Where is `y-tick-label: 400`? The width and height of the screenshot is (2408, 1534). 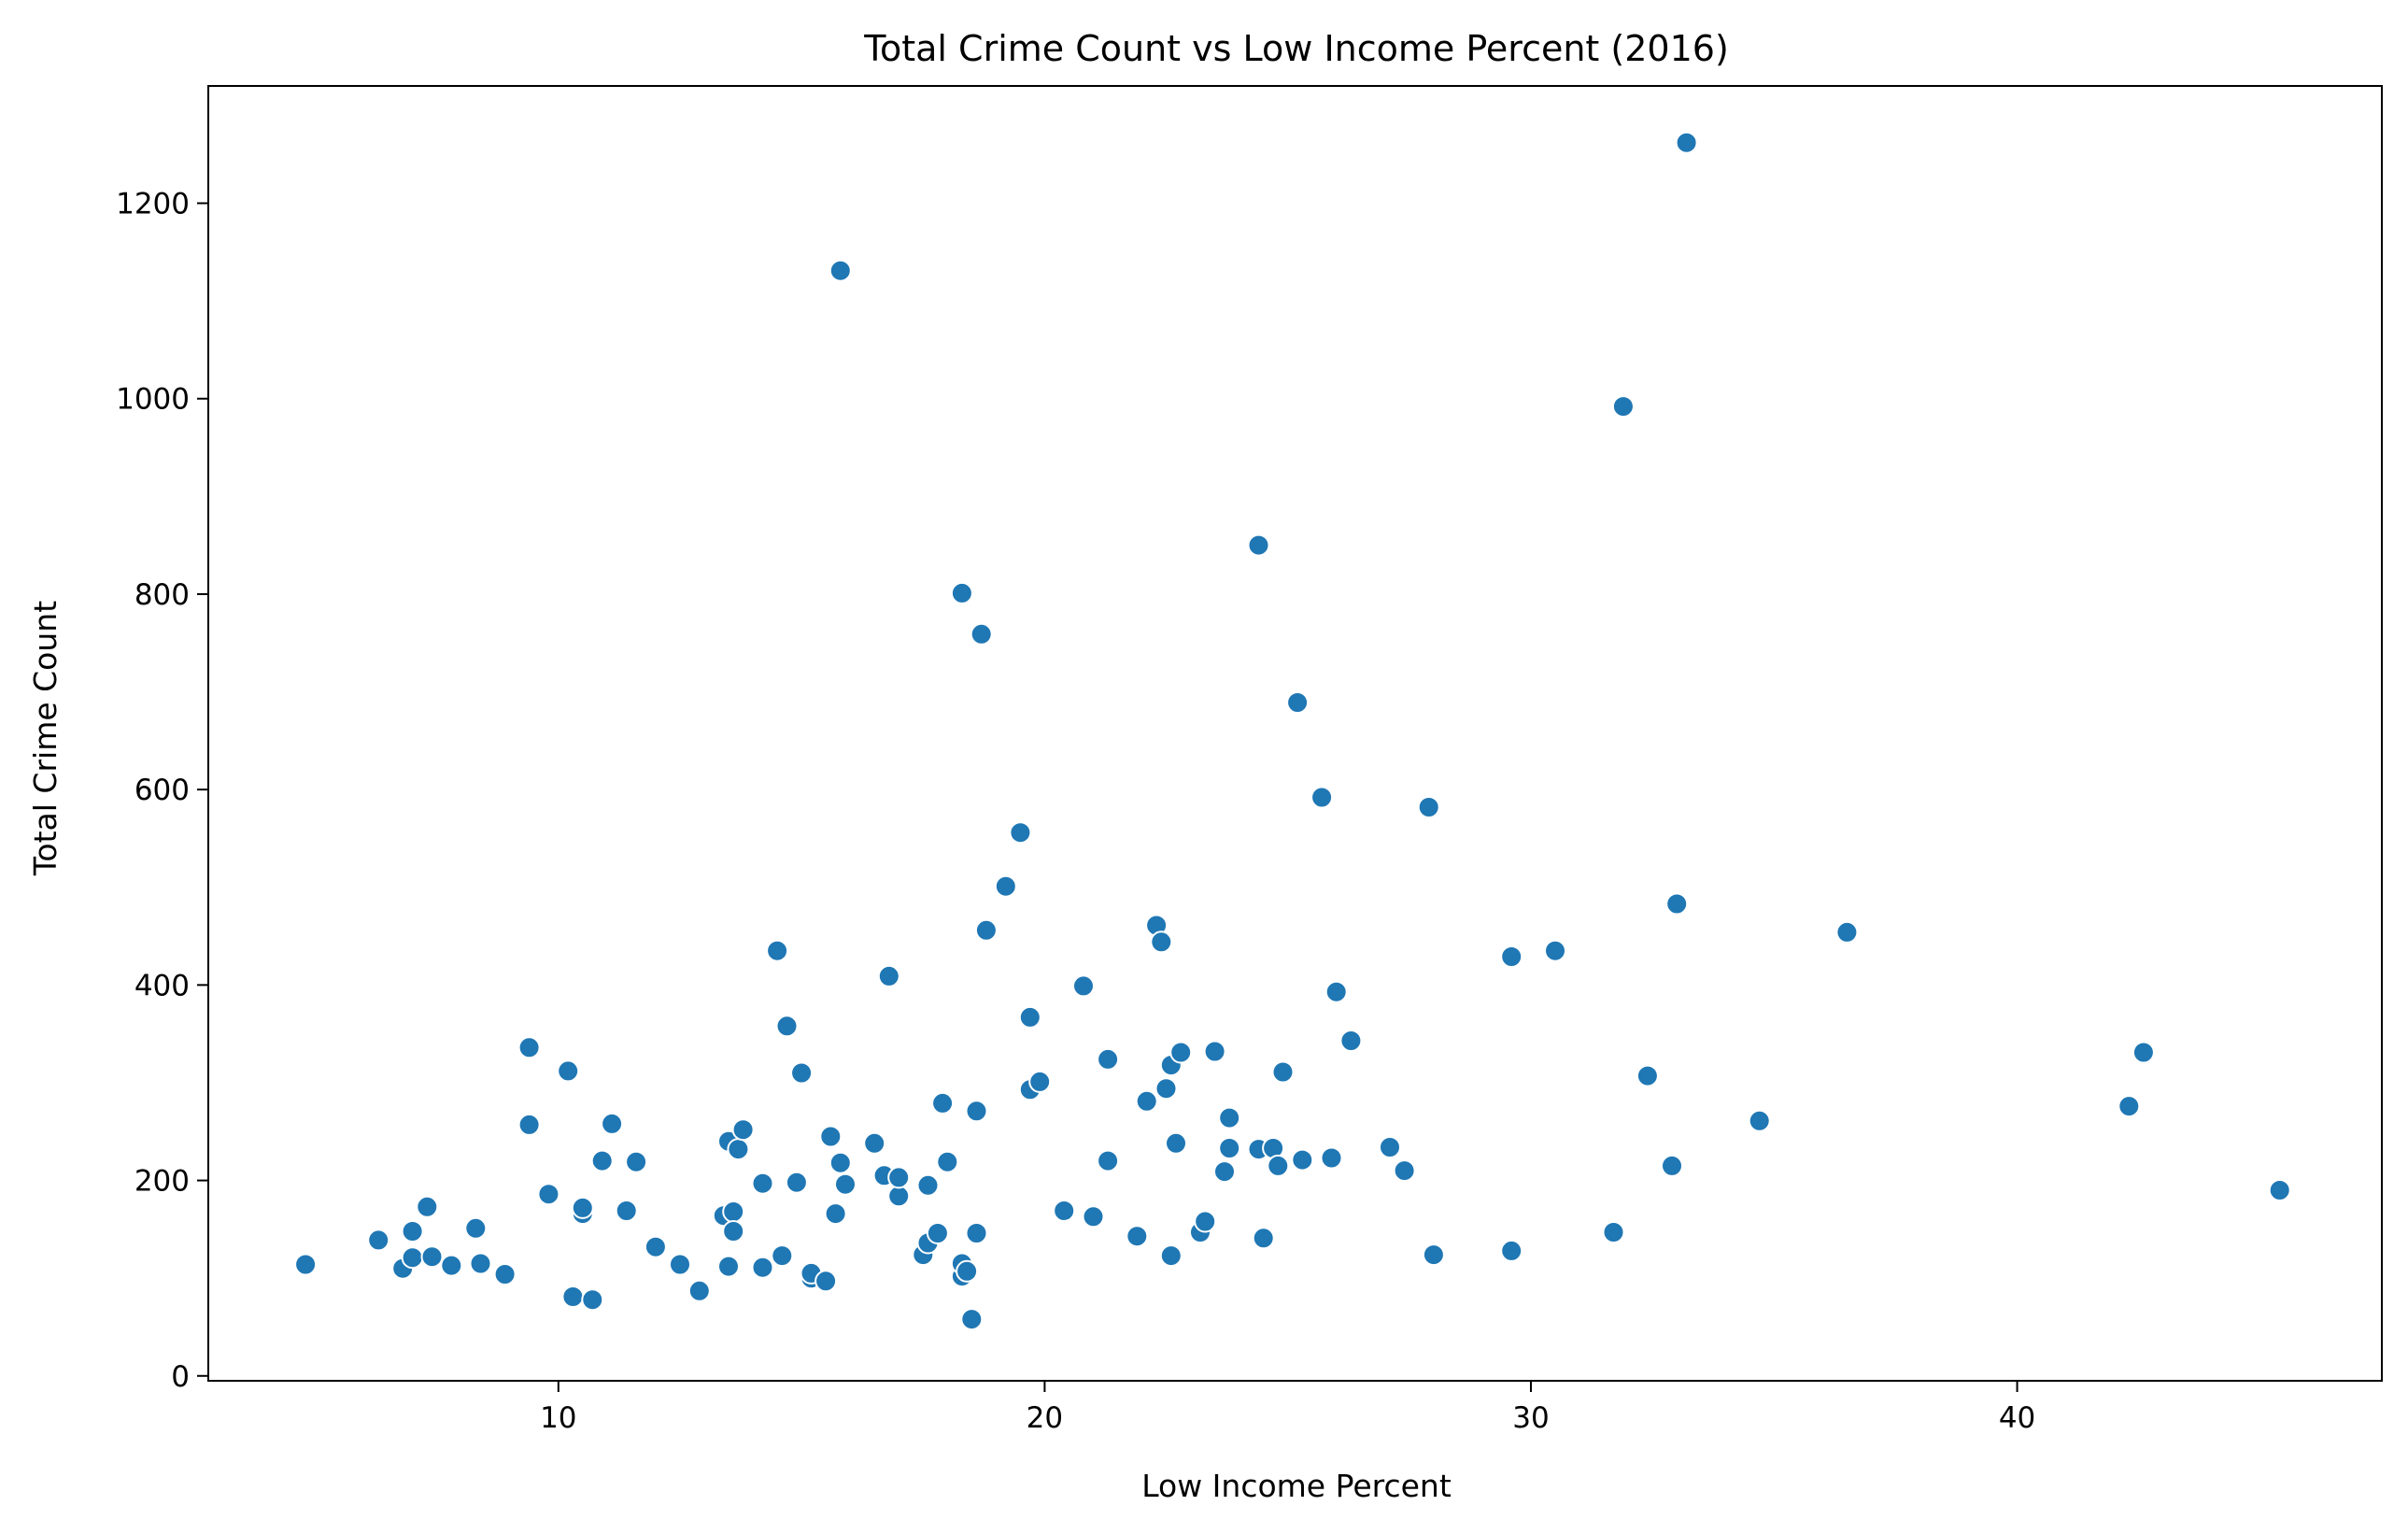
y-tick-label: 400 is located at coordinates (162, 985).